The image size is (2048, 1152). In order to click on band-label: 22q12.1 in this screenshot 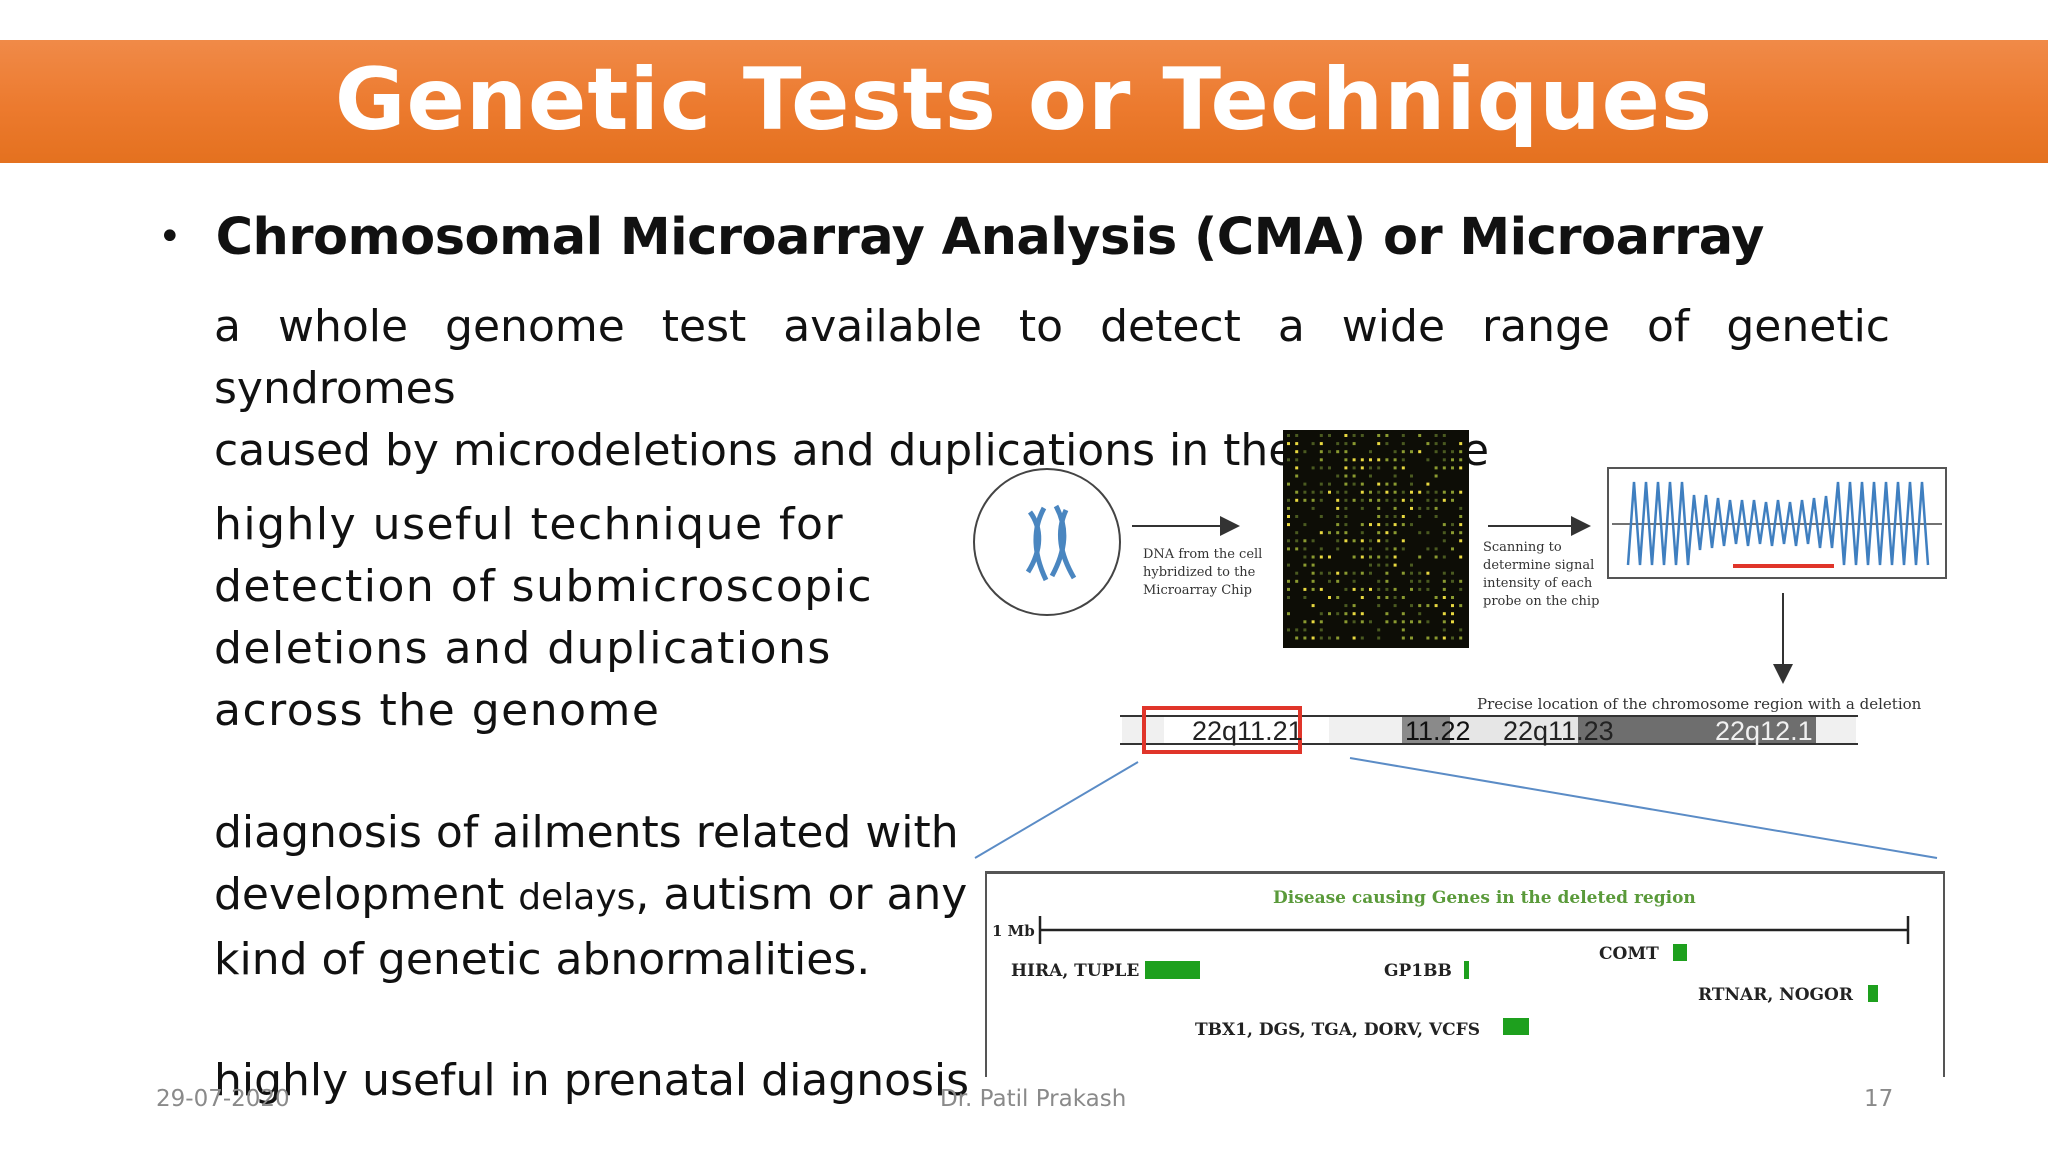, I will do `click(1764, 731)`.